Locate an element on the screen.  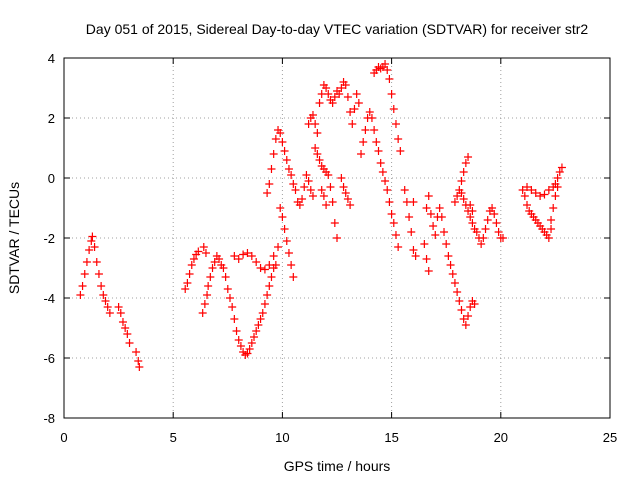
x-tick-label: 15 is located at coordinates (391, 437).